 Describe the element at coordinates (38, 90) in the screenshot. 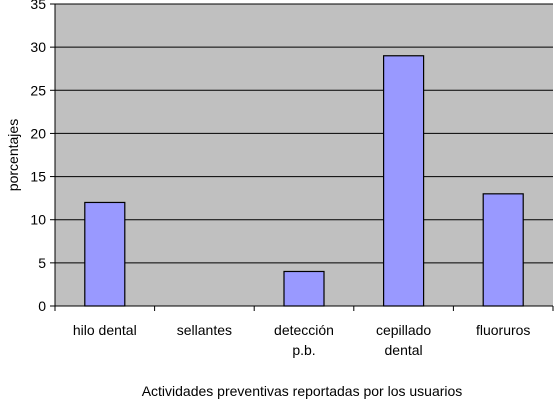

I see `y-tick-label: 25` at that location.